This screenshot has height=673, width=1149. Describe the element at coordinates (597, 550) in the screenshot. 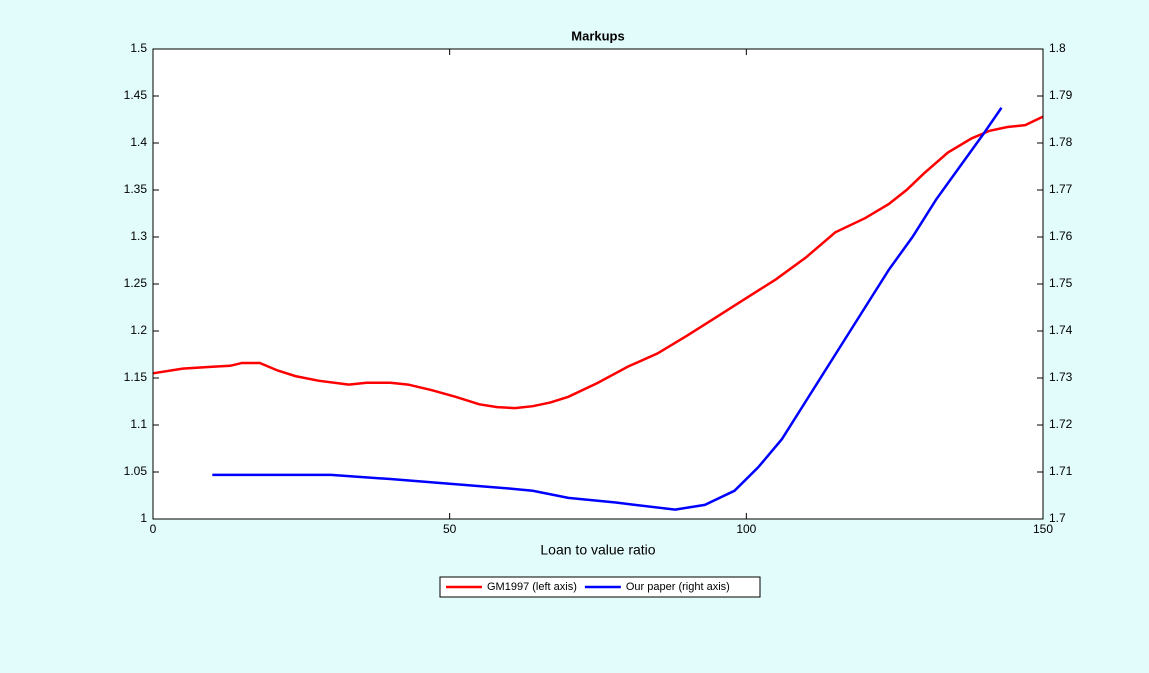

I see `x-axis-label: Loan to value ratio` at that location.